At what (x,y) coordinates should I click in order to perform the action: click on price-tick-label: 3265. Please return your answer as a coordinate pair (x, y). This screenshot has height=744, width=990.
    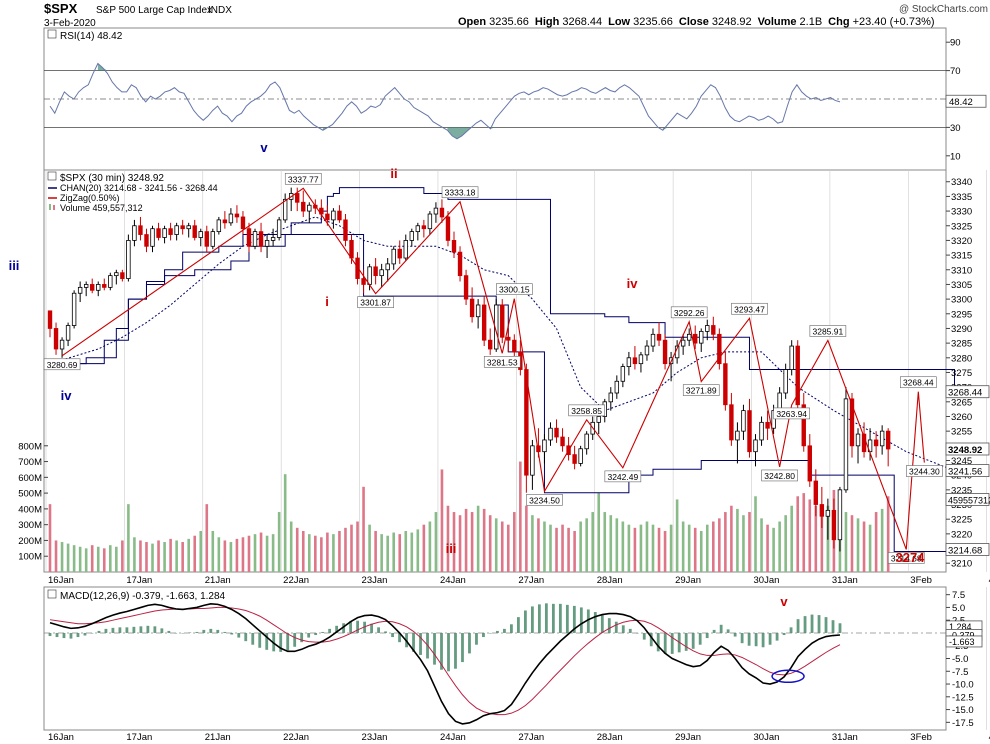
    Looking at the image, I should click on (961, 402).